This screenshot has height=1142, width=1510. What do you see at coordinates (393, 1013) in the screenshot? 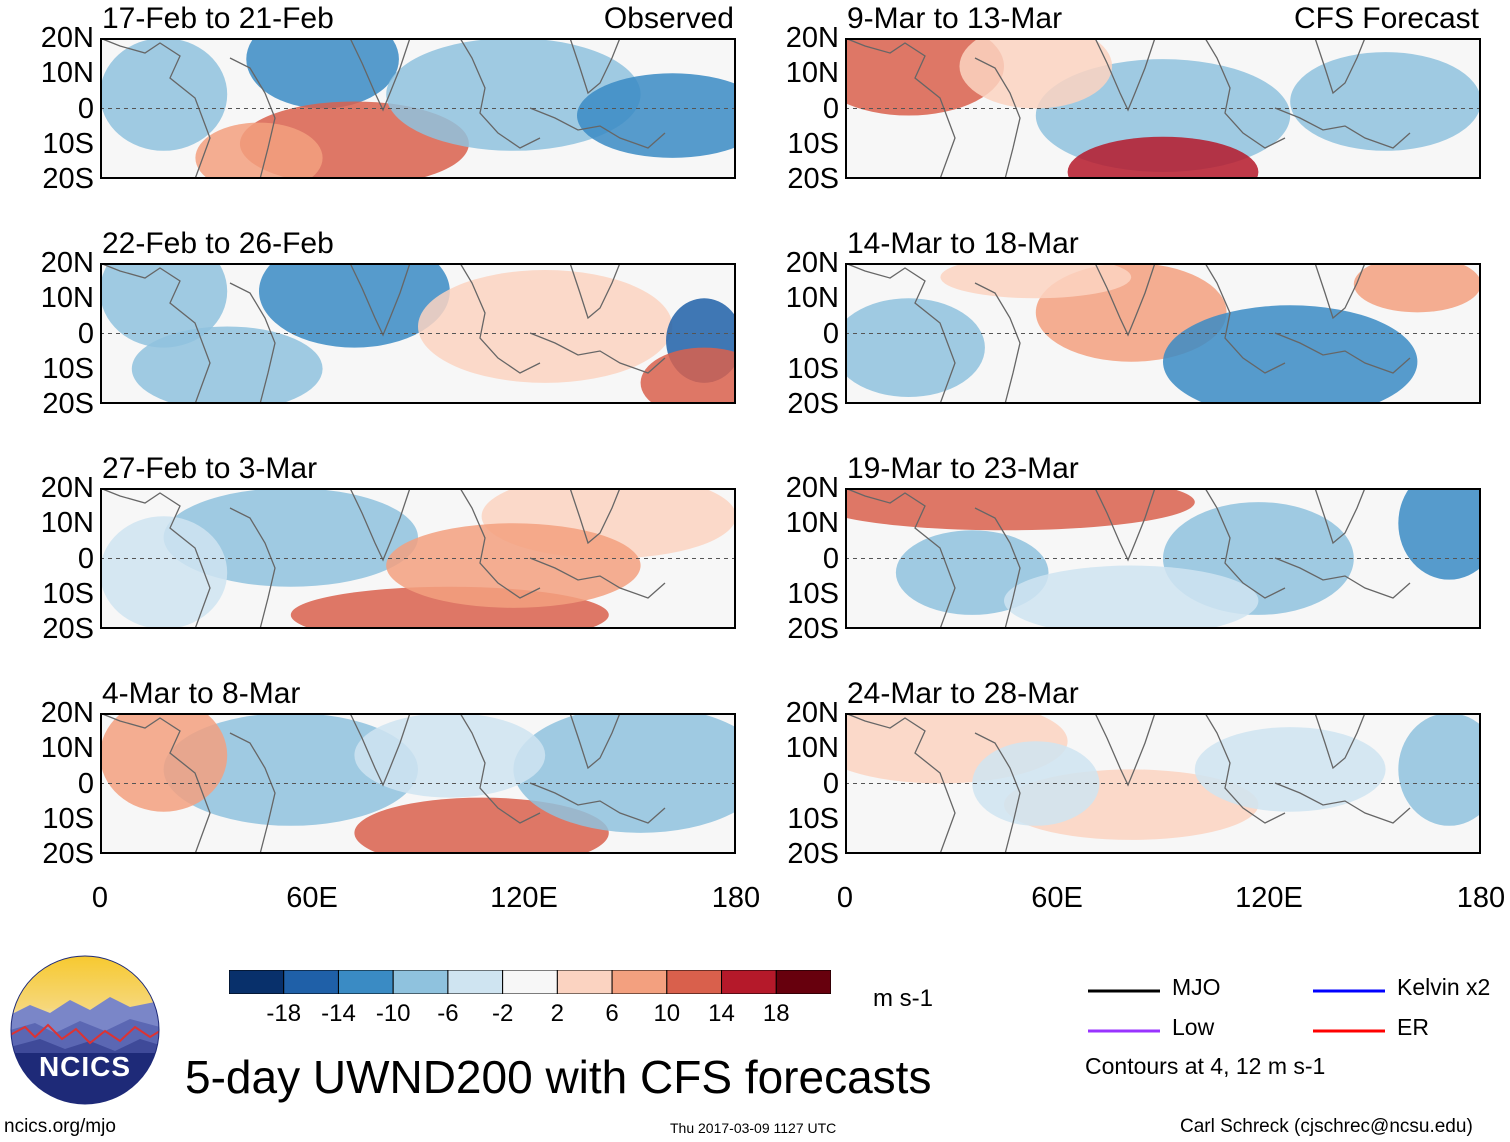
I see `colorbar-label: -10` at bounding box center [393, 1013].